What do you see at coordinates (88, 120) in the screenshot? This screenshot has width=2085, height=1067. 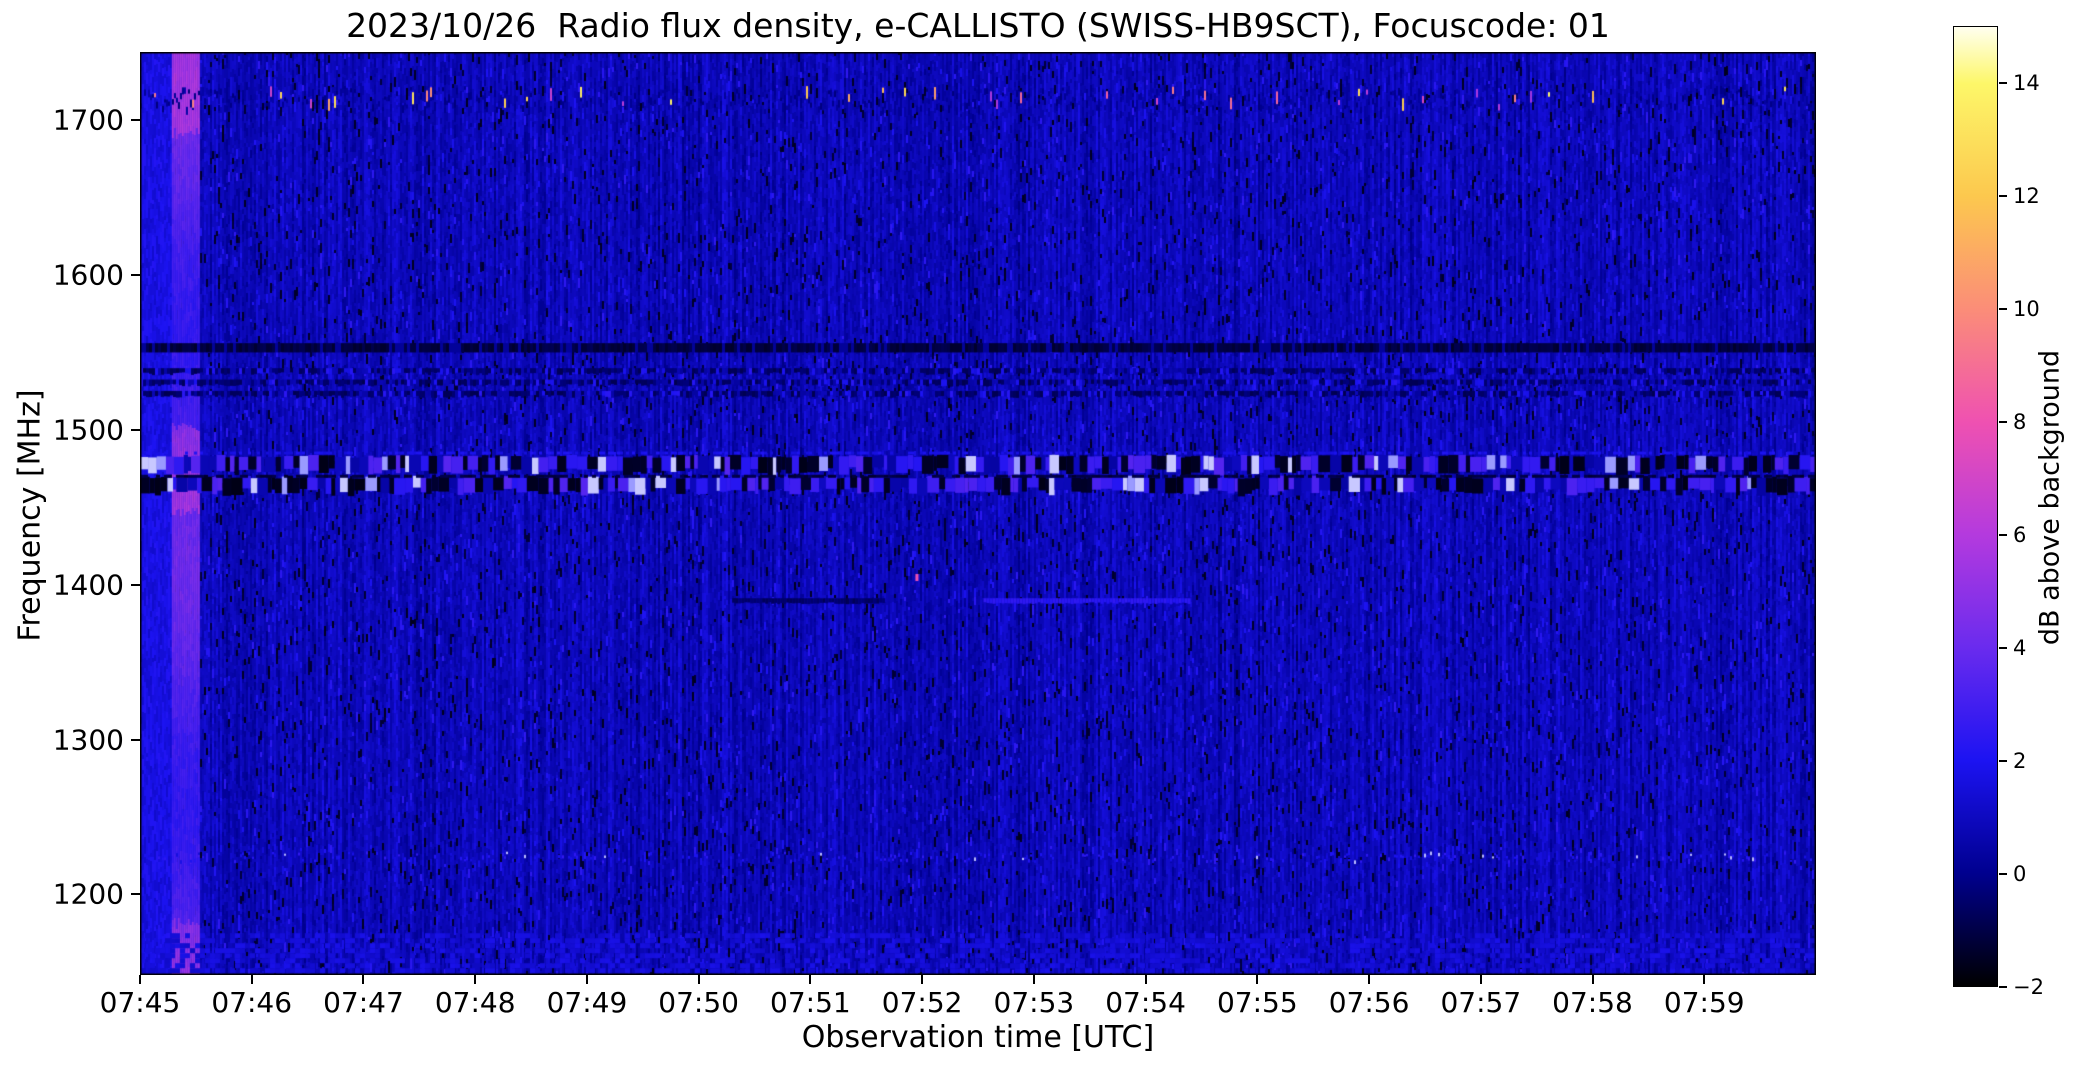 I see `y-tick-label: 1700` at bounding box center [88, 120].